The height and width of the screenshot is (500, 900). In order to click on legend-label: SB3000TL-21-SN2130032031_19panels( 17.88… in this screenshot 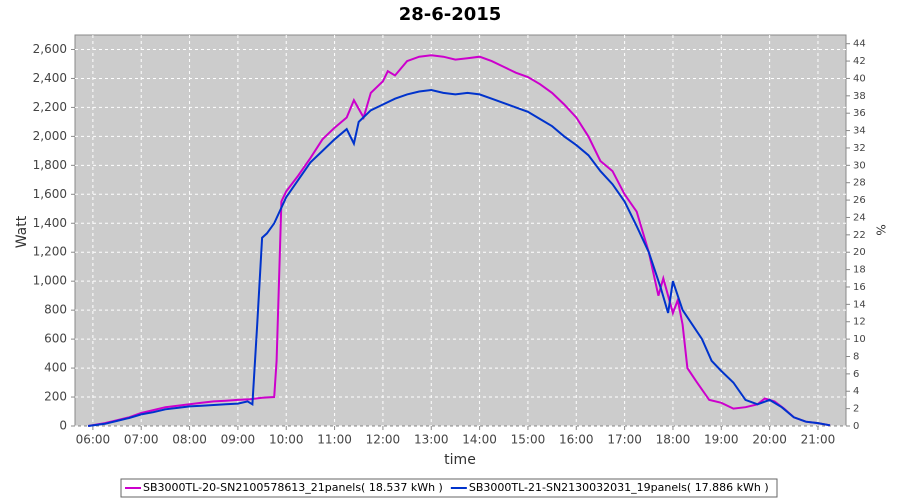, I will do `click(619, 487)`.